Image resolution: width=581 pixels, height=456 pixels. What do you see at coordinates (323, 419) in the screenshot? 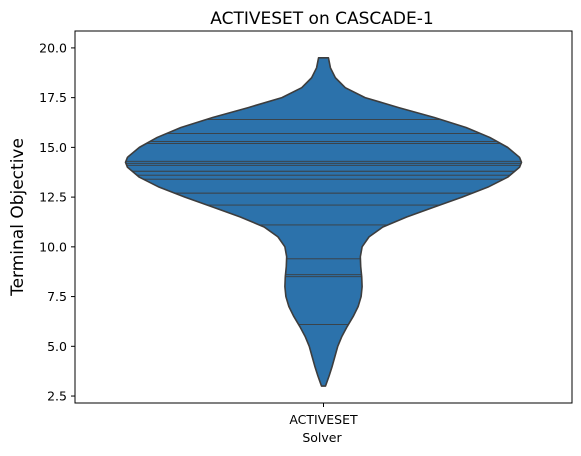
I see `x-tick-label: ACTIVESET` at bounding box center [323, 419].